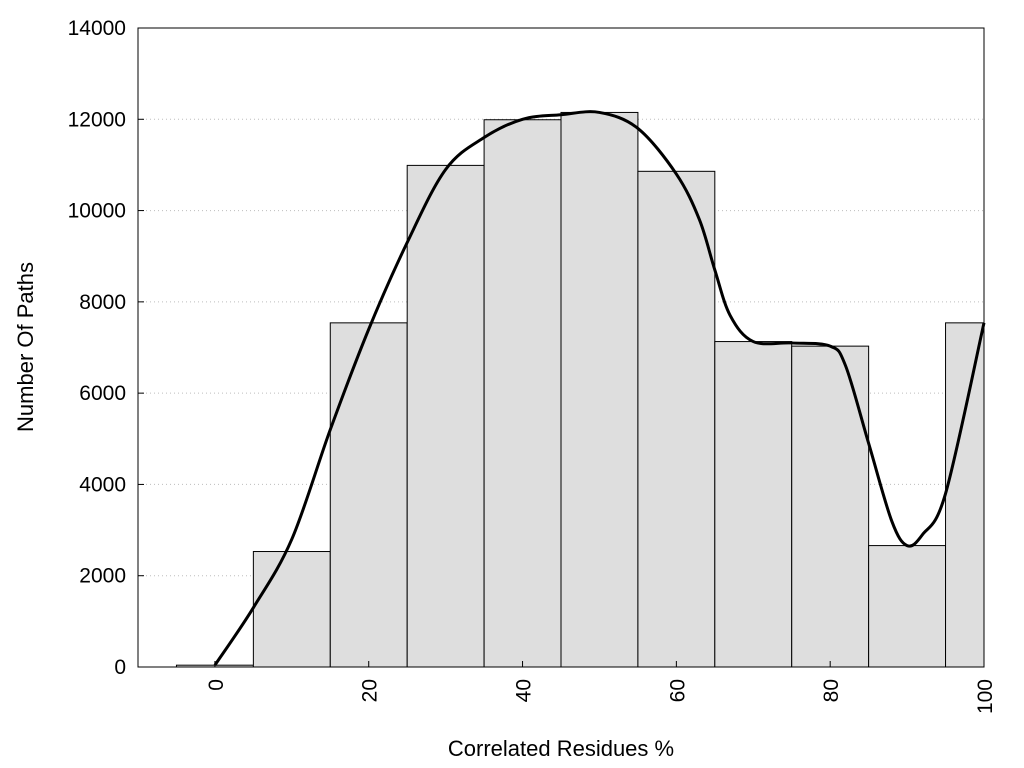  Describe the element at coordinates (102, 302) in the screenshot. I see `y-tick-label: 8000` at that location.